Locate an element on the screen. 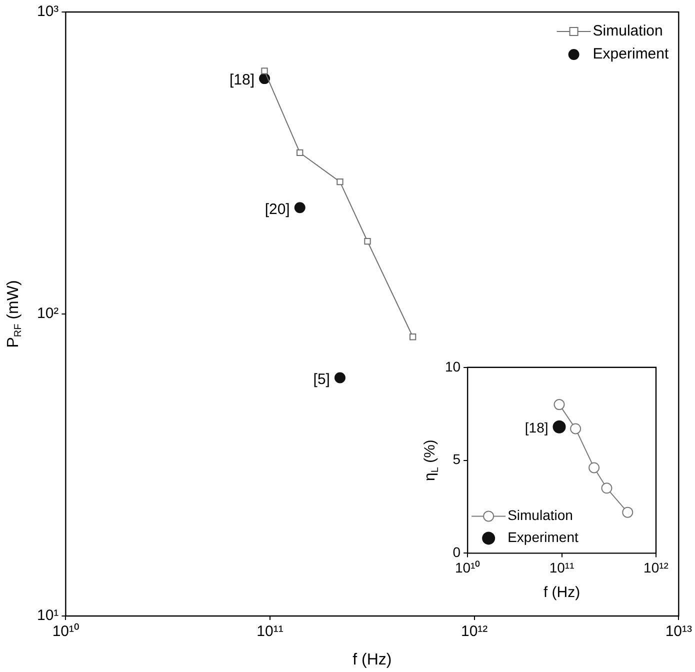 Image resolution: width=695 pixels, height=672 pixels. y-axis-title: ηL (%) is located at coordinates (431, 460).